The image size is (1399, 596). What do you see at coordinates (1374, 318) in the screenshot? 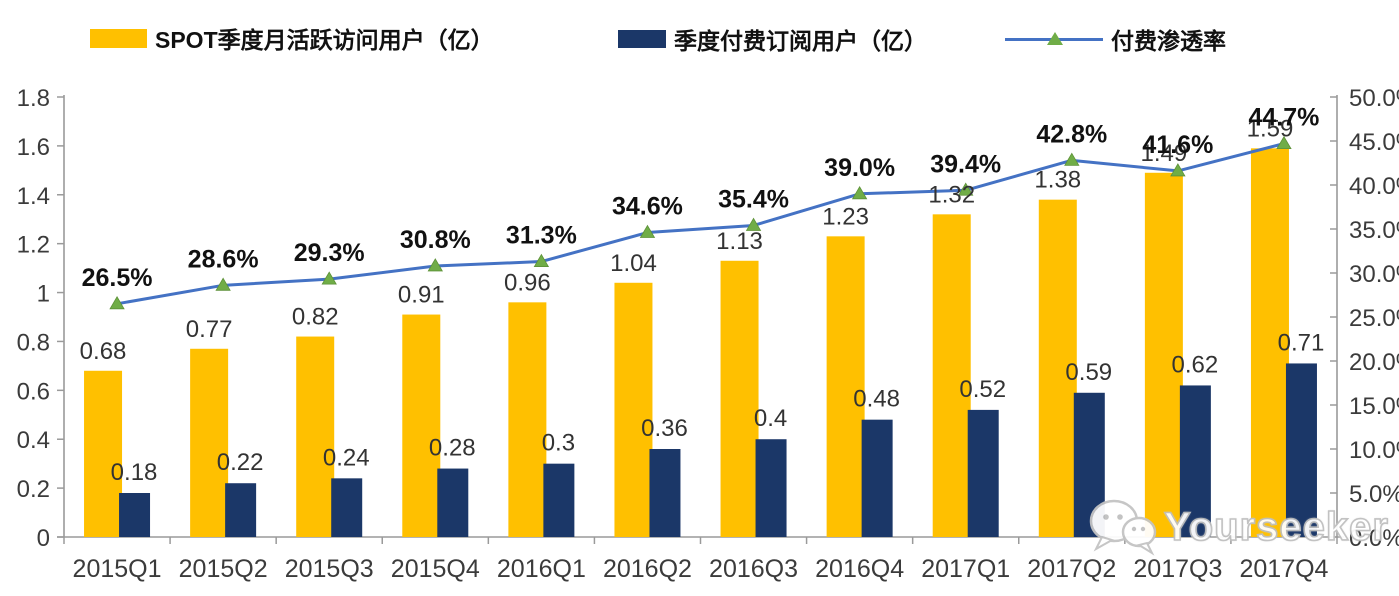
I see `right-axis-tick-label: 25.0%` at bounding box center [1374, 318].